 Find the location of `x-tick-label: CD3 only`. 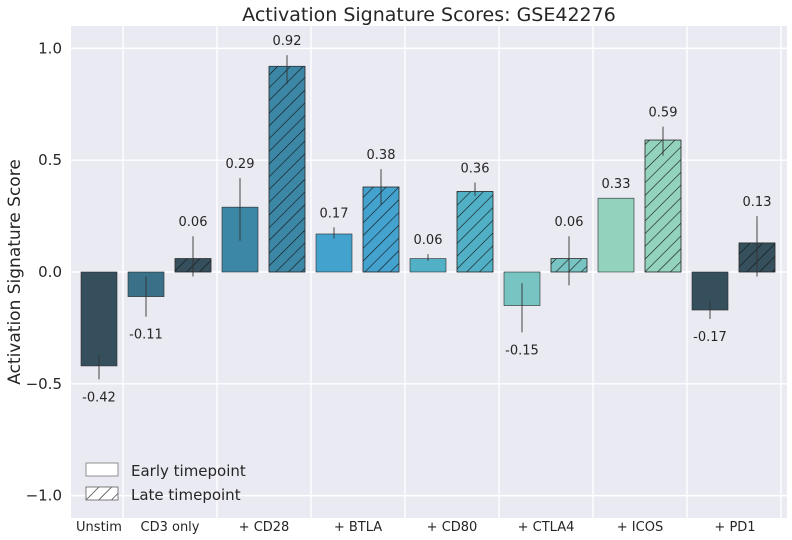

x-tick-label: CD3 only is located at coordinates (170, 527).